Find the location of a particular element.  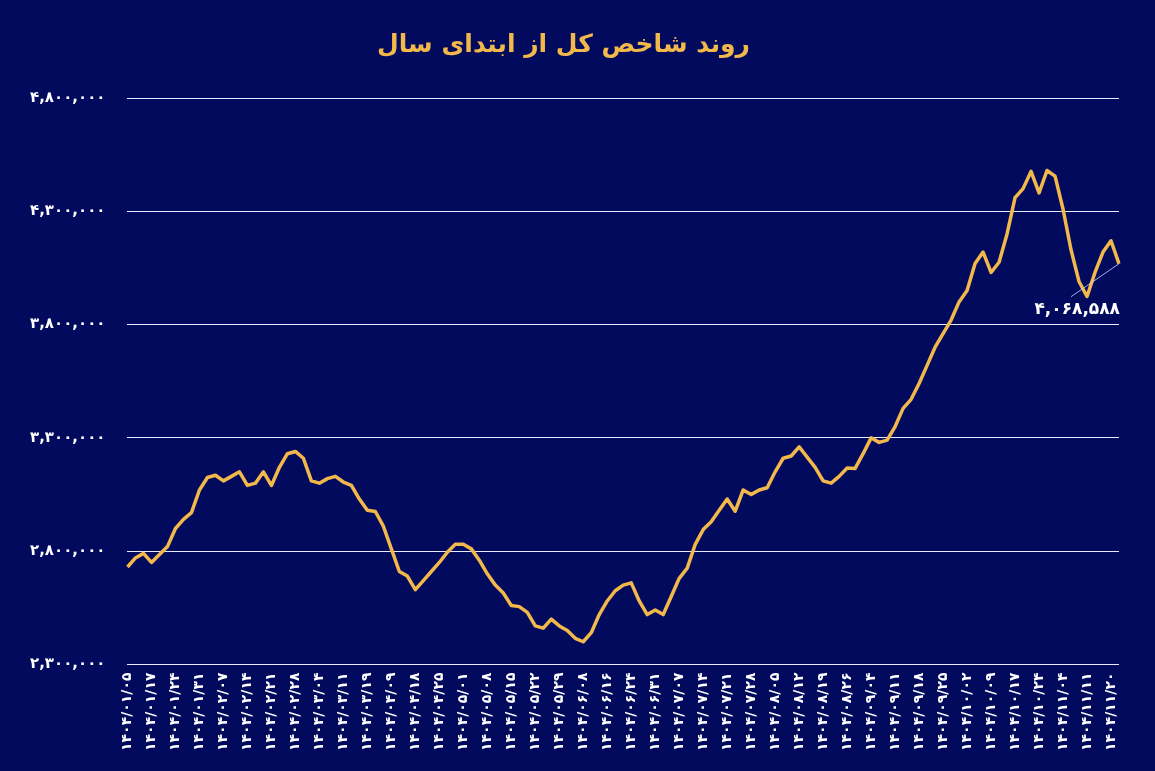

x-tick-label: ۱۴۰۴/۱۱/۰۴ is located at coordinates (1061, 711).